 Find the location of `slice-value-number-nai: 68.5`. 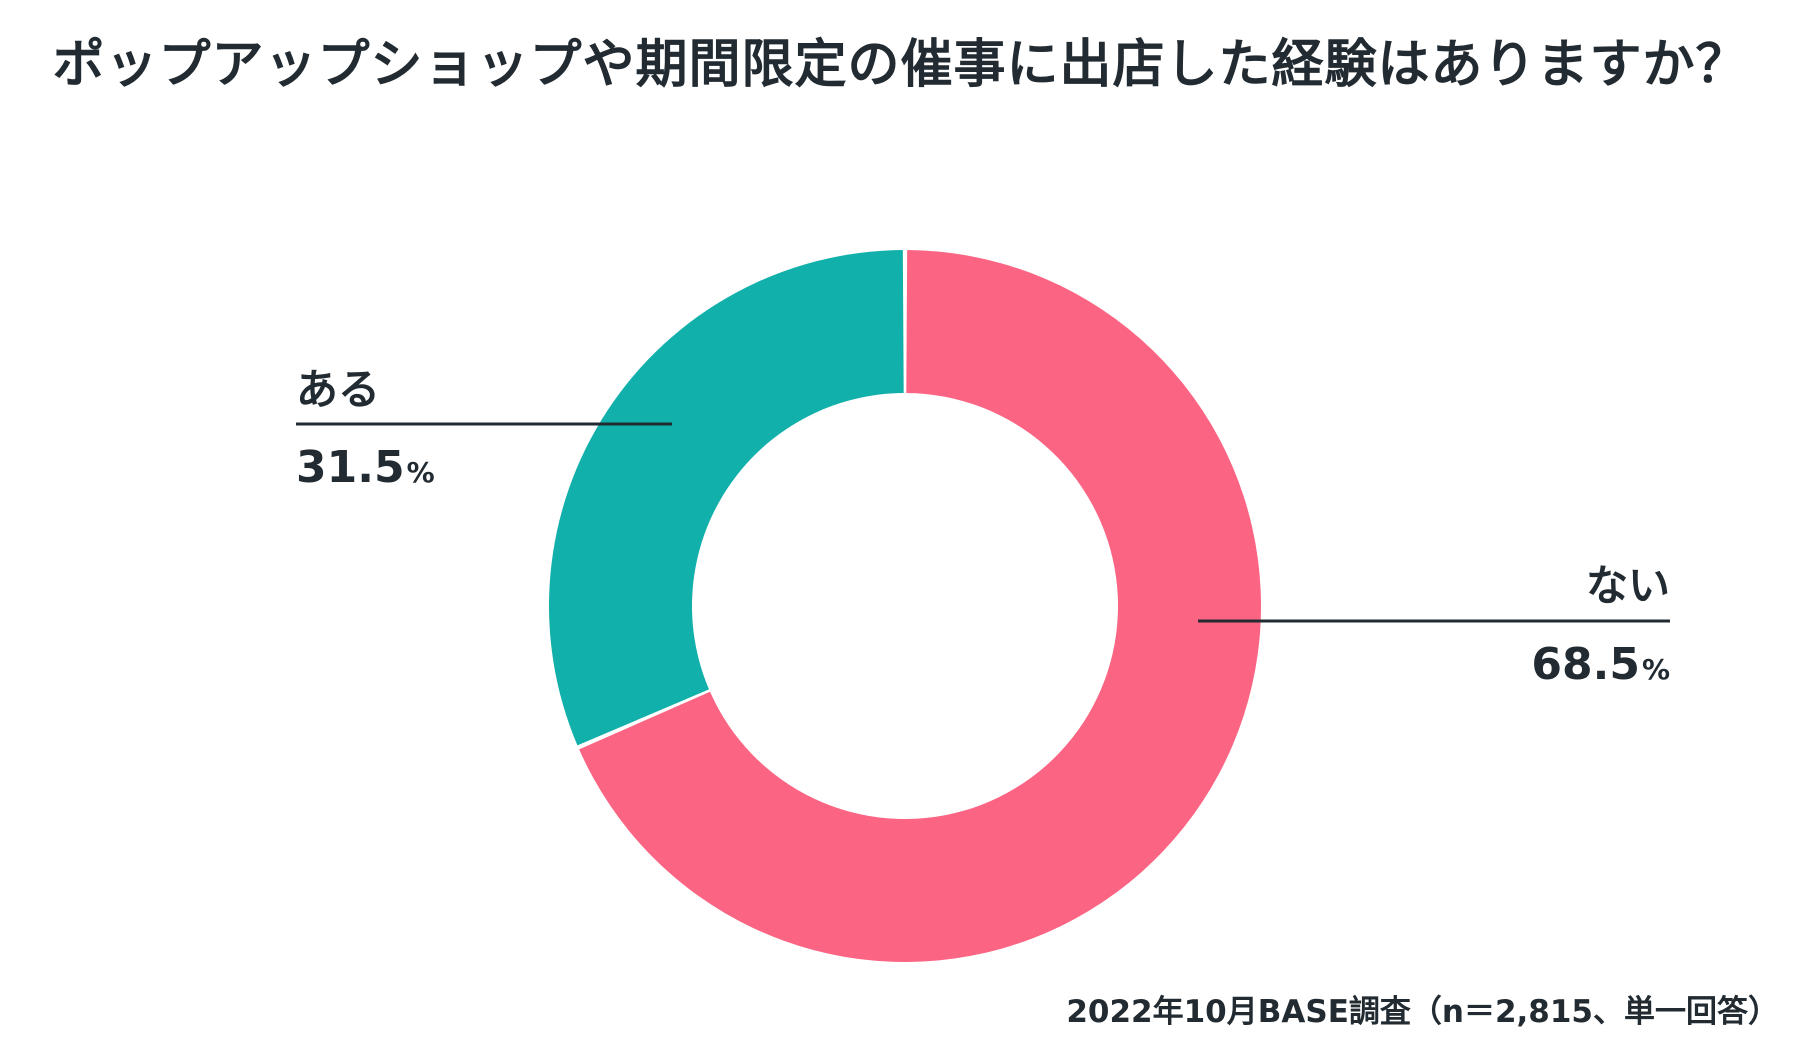

slice-value-number-nai: 68.5 is located at coordinates (1585, 664).